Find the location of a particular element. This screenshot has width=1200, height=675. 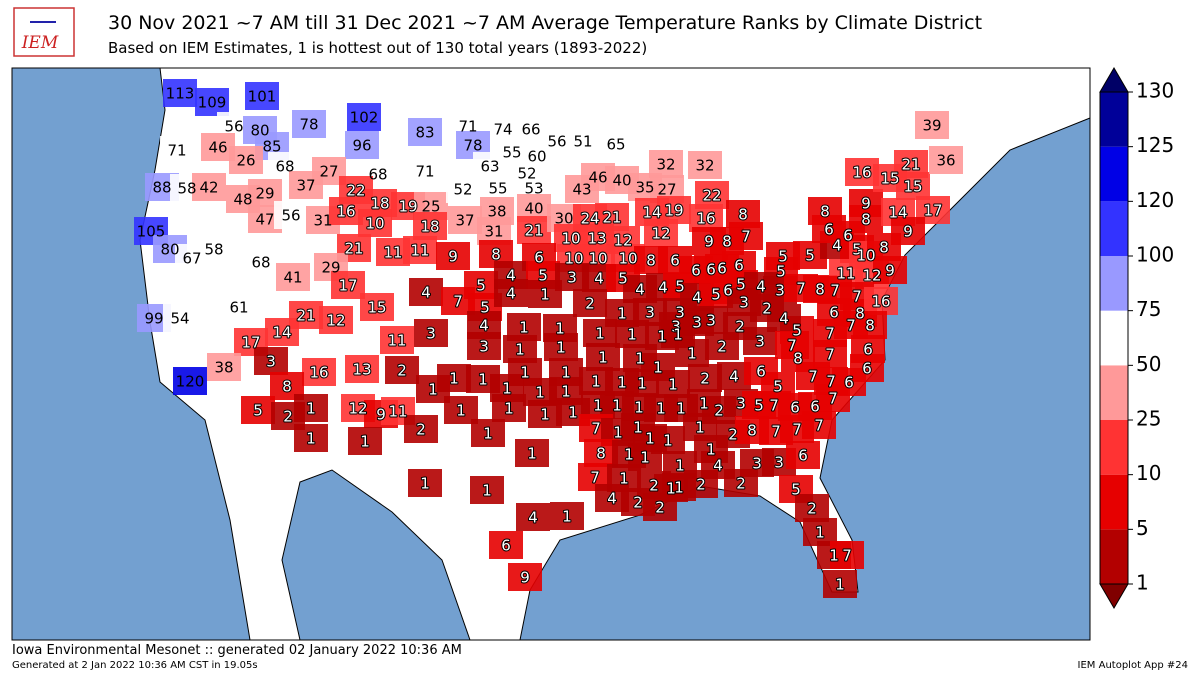

colorbar-frame is located at coordinates (1114, 338).